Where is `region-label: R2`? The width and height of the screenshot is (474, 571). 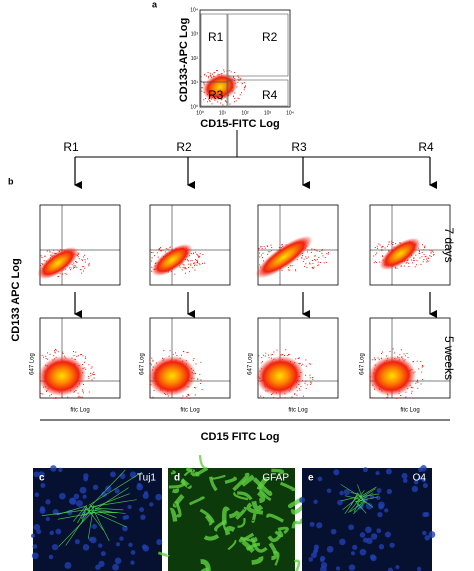 region-label: R2 is located at coordinates (270, 37).